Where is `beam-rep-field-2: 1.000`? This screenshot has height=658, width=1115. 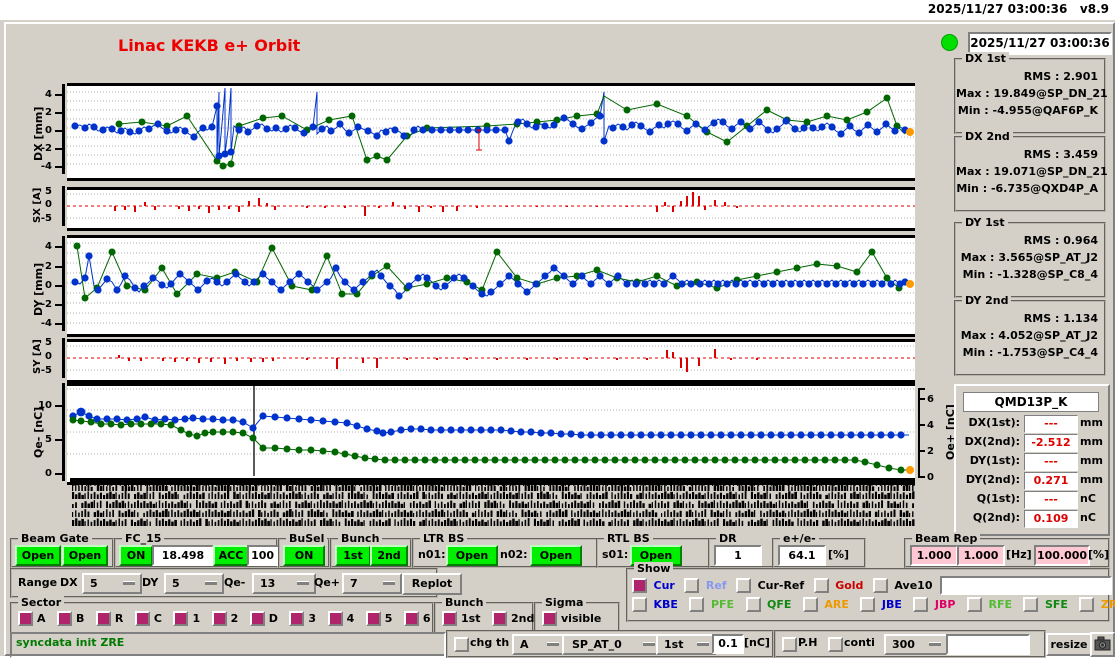
beam-rep-field-2: 1.000 is located at coordinates (981, 555).